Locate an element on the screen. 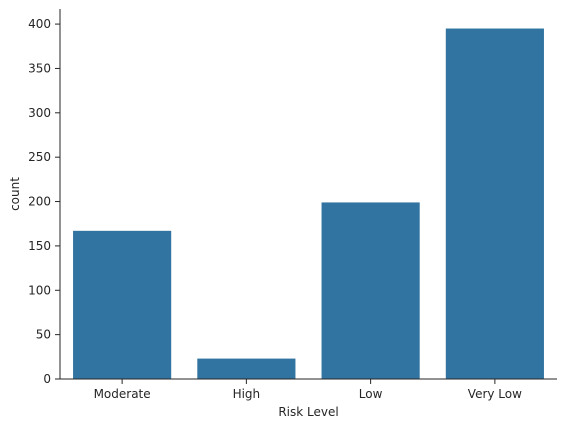 This screenshot has width=566, height=428. x-ticks-group: Moderate High Low Very Low is located at coordinates (308, 390).